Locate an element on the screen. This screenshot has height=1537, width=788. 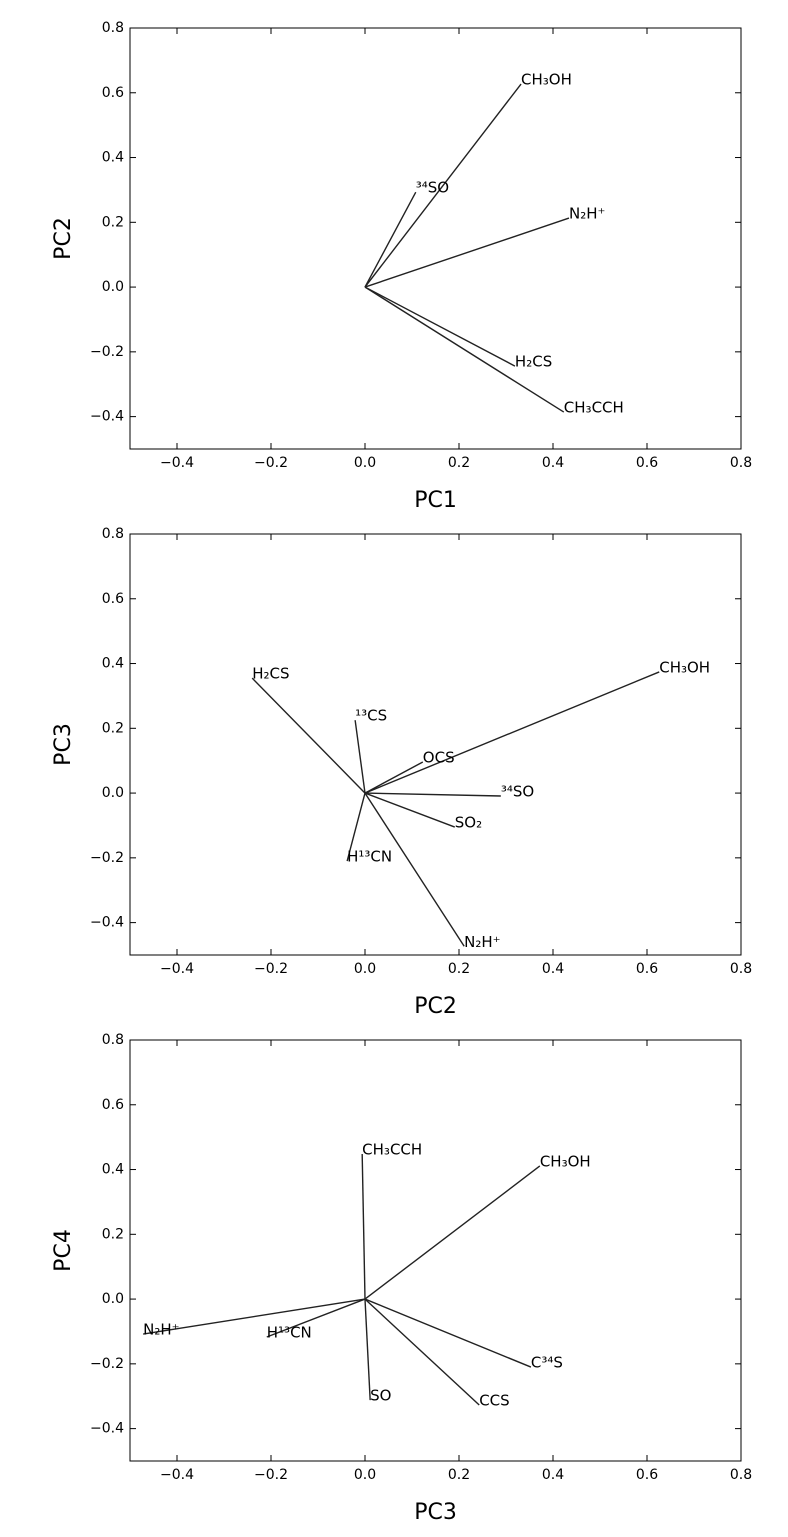
y-axis-label: PC2 is located at coordinates (63, 238).